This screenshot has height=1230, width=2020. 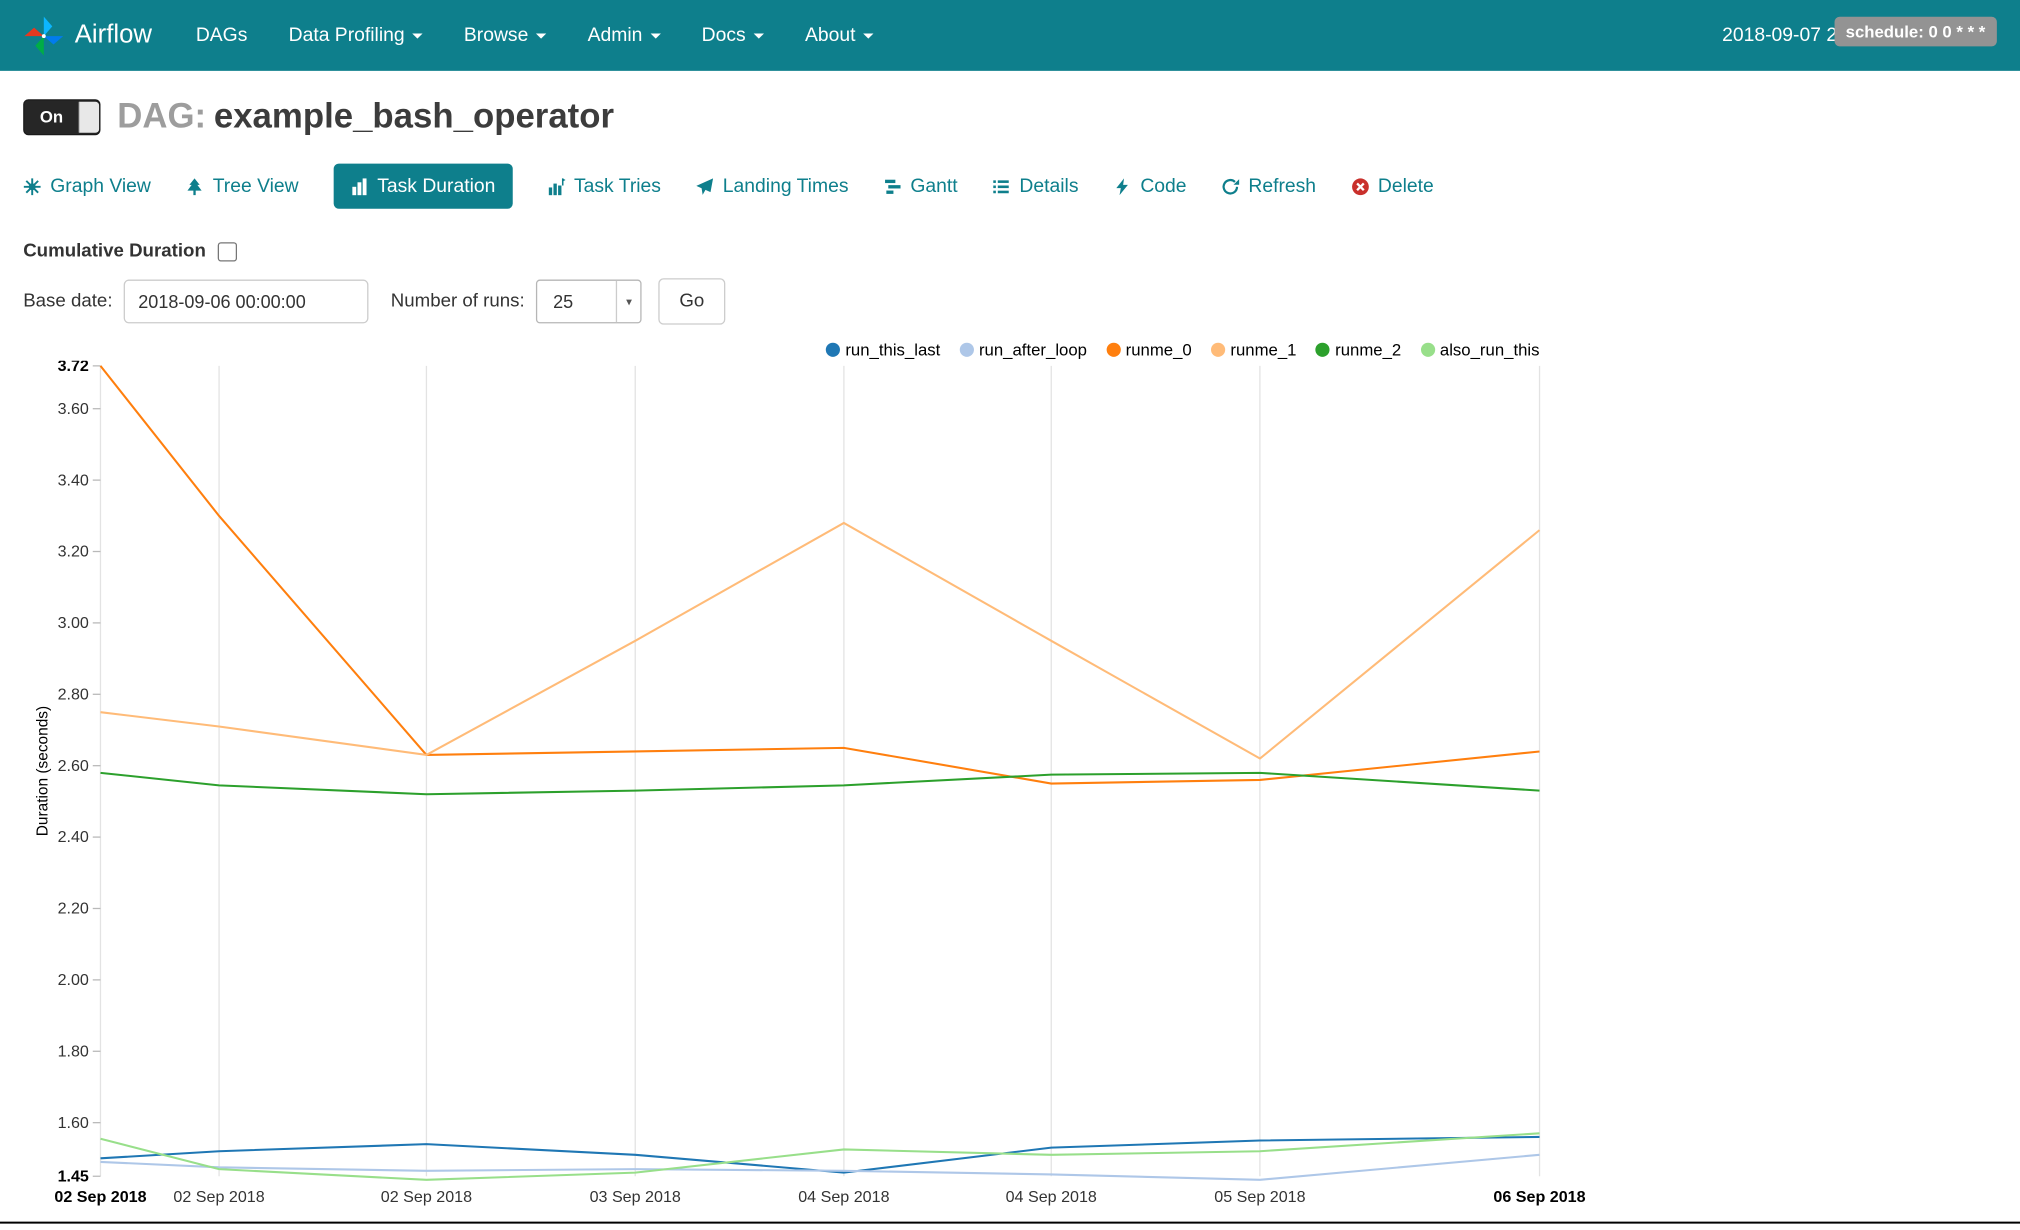 I want to click on dag-on-off-toggle: On, so click(x=62, y=116).